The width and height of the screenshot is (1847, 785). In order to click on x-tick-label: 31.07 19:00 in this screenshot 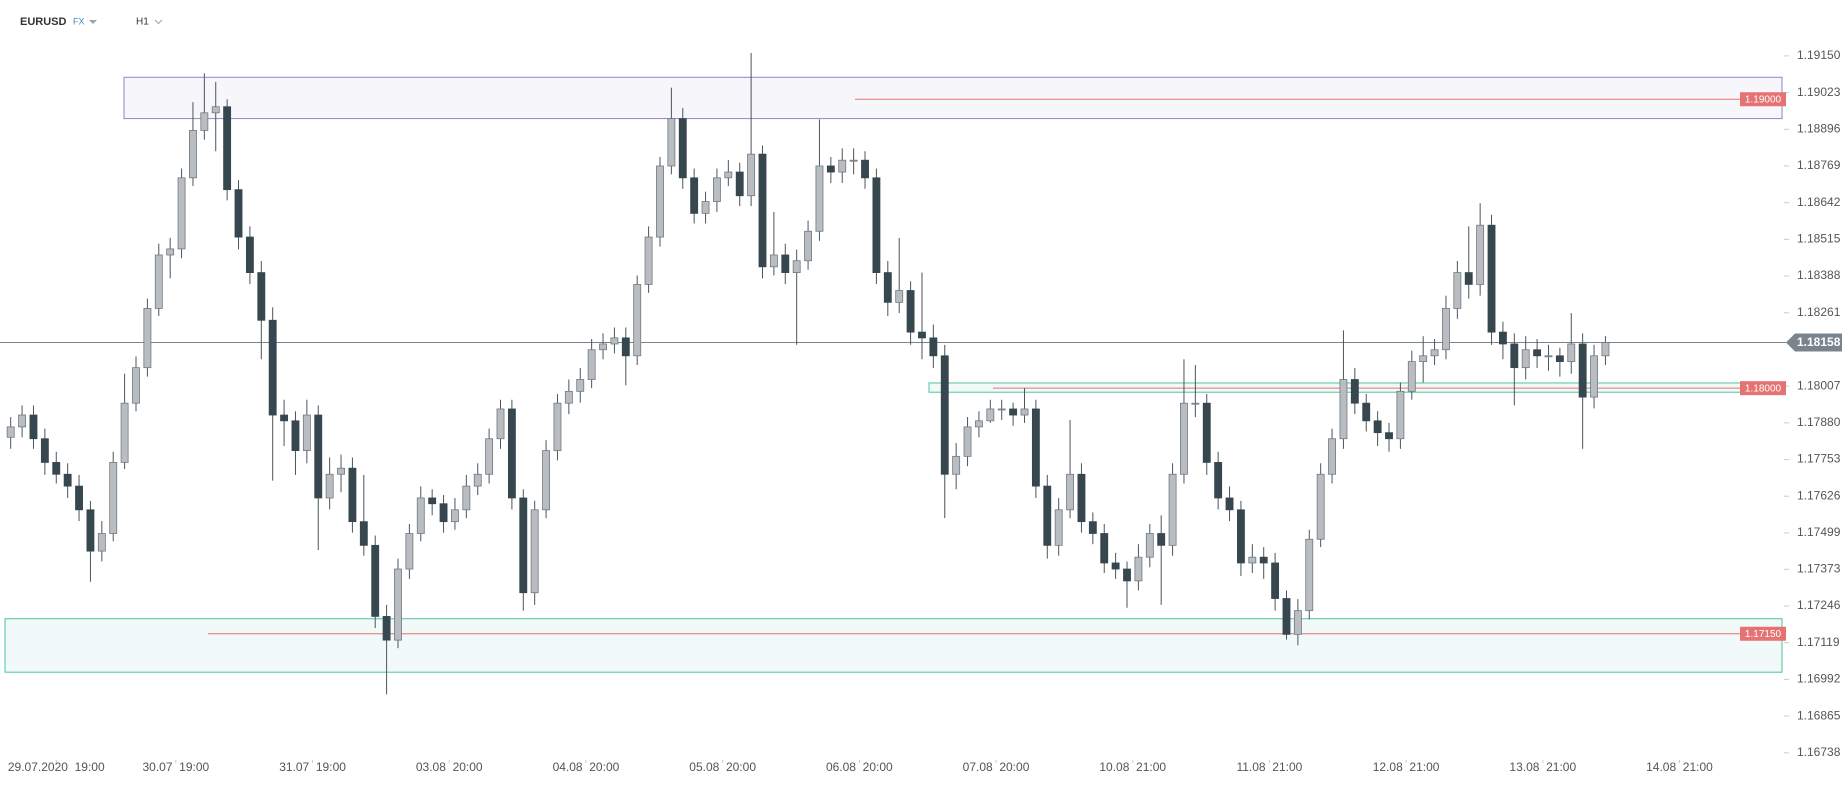, I will do `click(312, 767)`.